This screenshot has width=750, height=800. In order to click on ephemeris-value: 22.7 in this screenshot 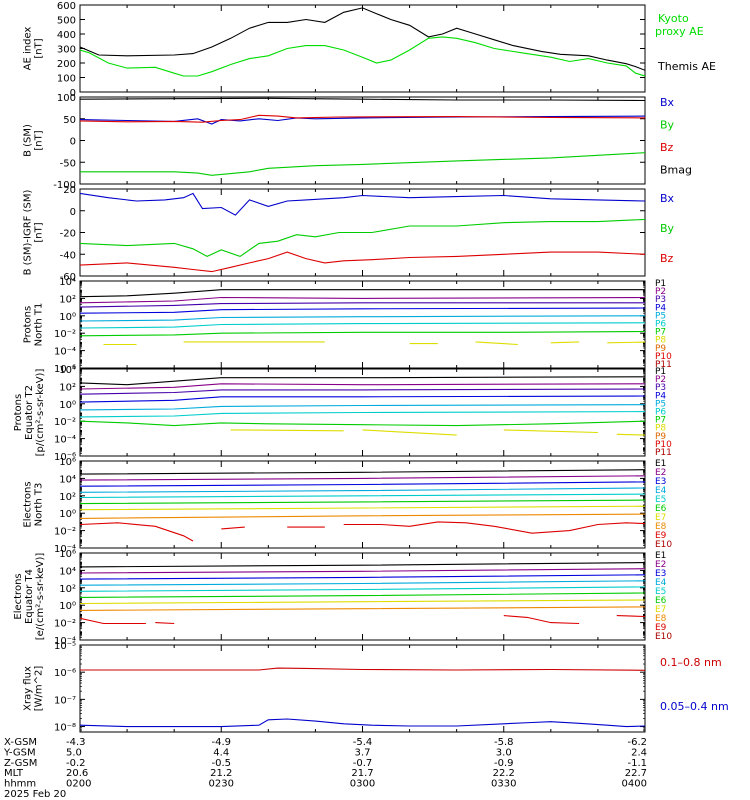, I will do `click(636, 773)`.